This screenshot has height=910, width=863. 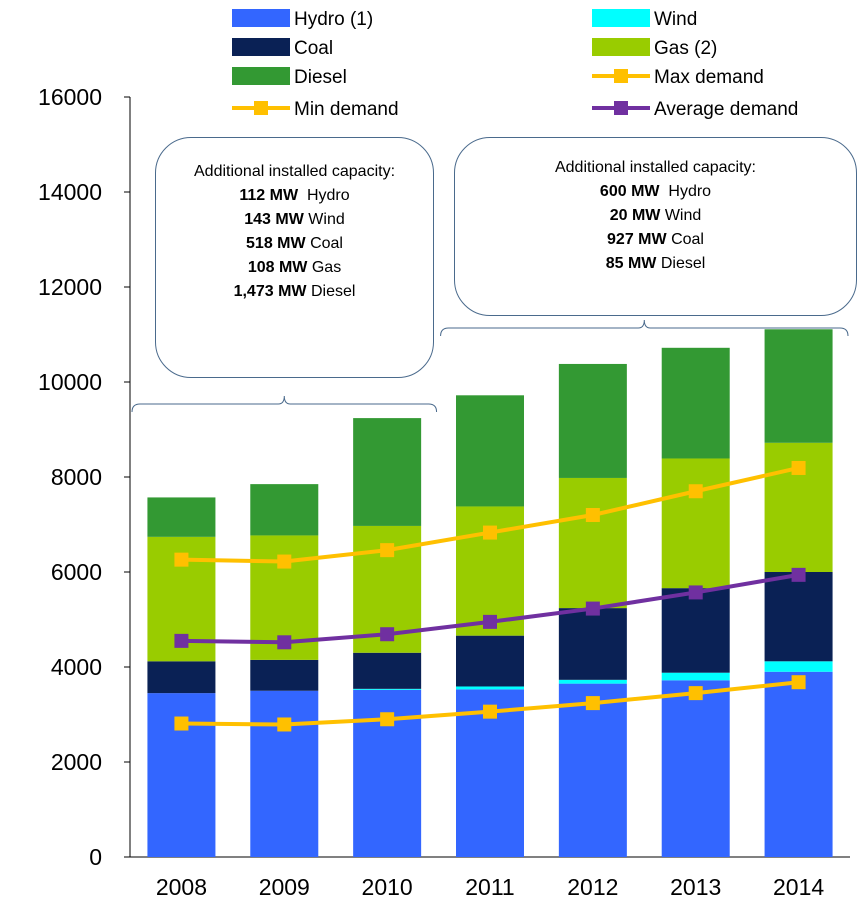 I want to click on marker-average-demand-2009, so click(x=284, y=642).